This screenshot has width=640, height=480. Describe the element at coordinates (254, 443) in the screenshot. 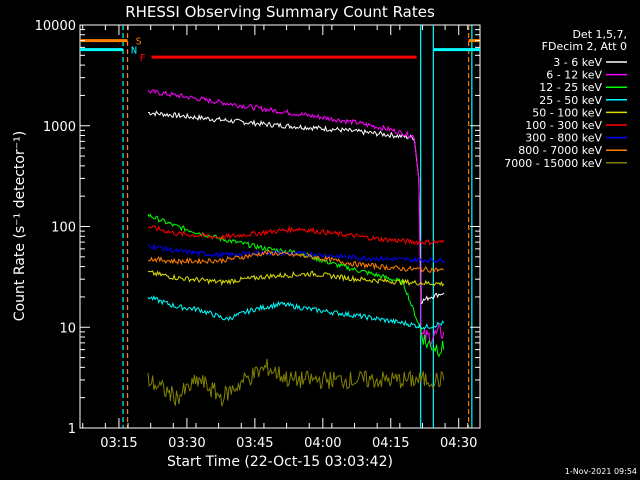

I see `x-tick-label: 03:45` at that location.